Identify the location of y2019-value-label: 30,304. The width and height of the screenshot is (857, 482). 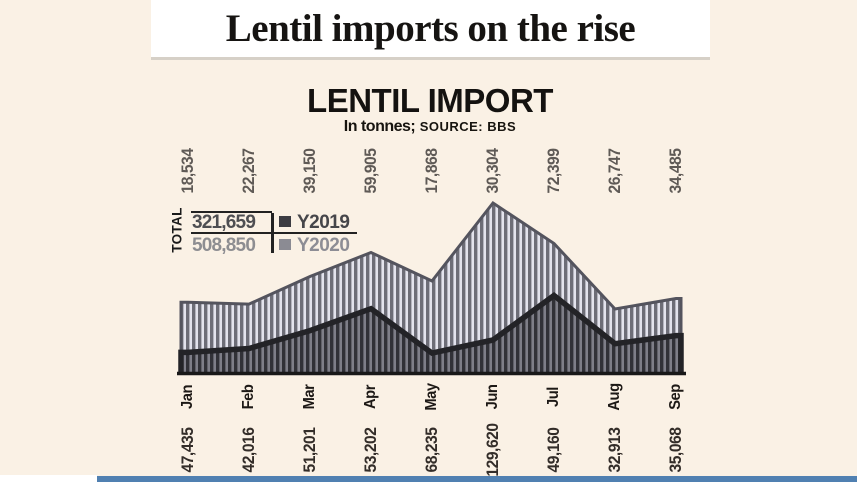
(492, 171).